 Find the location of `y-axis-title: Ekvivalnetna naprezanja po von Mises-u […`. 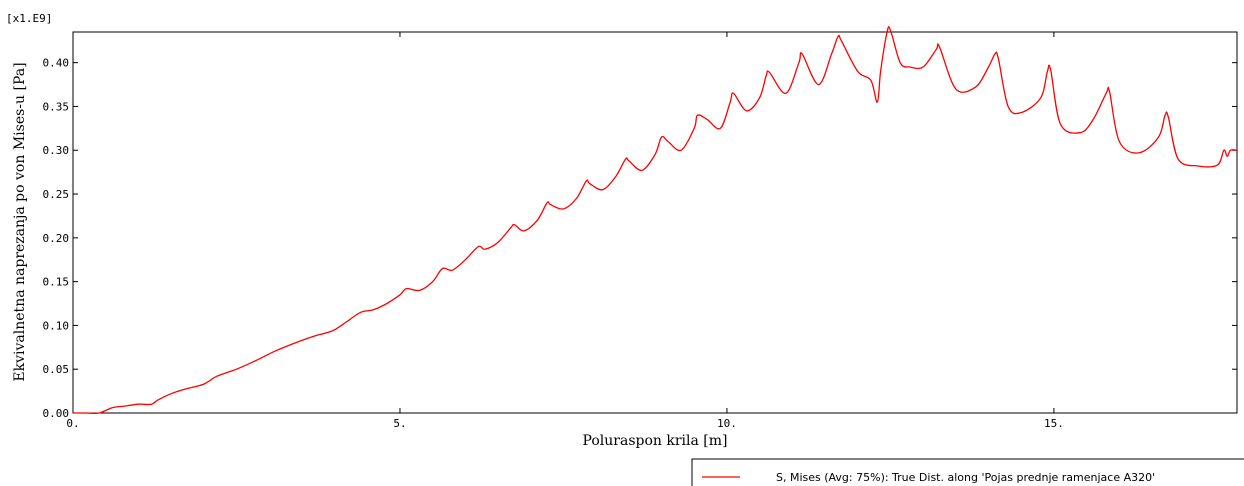

y-axis-title: Ekvivalnetna naprezanja po von Mises-u [… is located at coordinates (20, 221).